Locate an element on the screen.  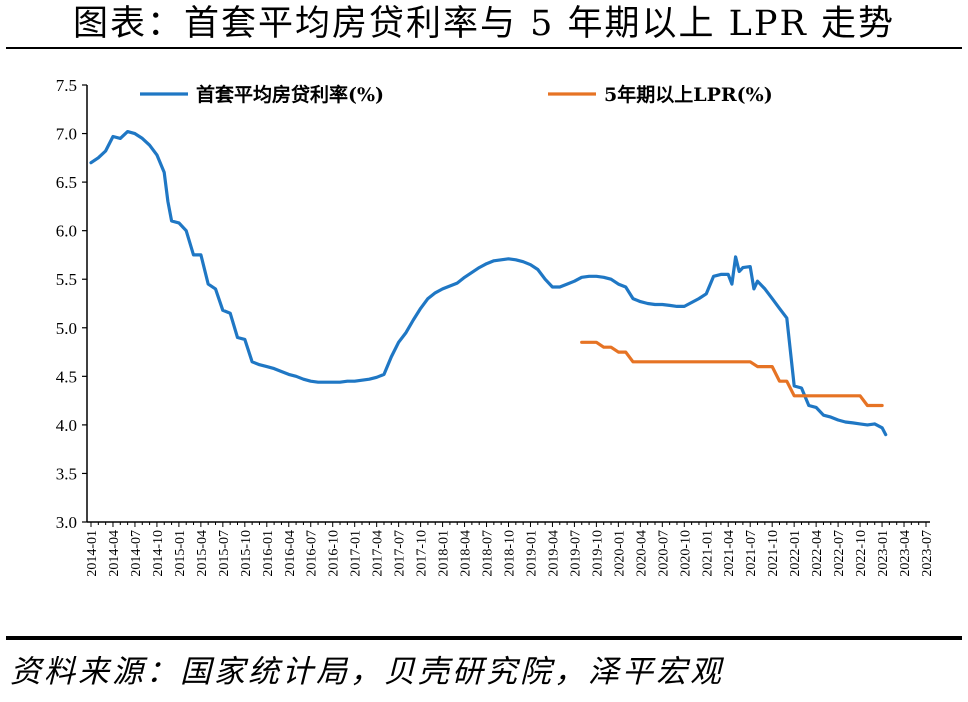
x-tick-label: 2020-07 is located at coordinates (663, 553).